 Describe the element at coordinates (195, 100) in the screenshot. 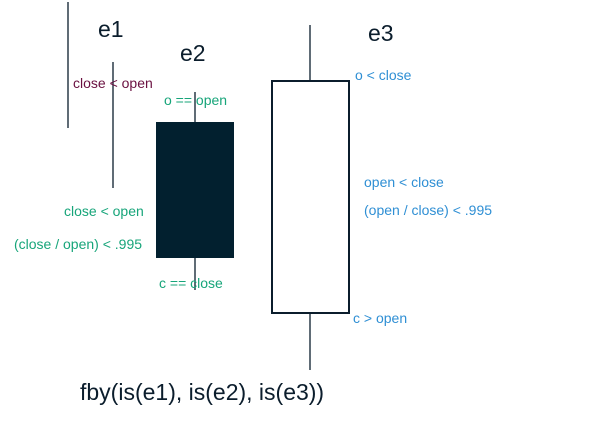

I see `e2-open-label: o == open` at that location.